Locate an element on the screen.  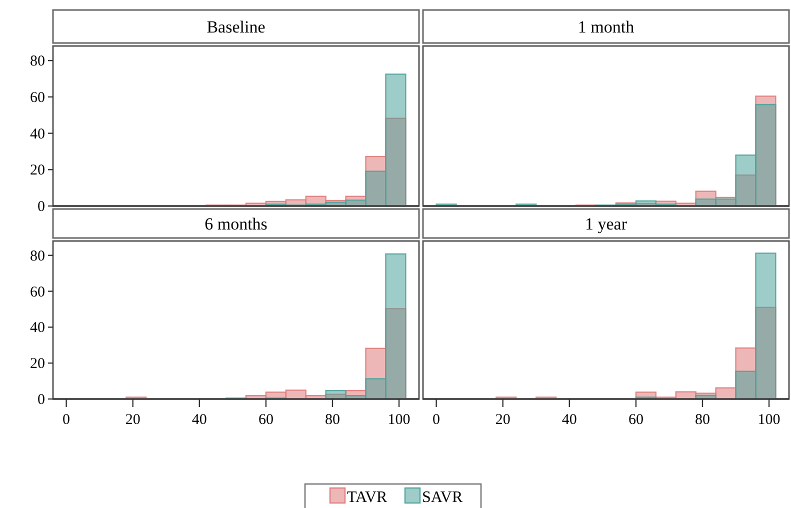
legend-label: SAVR is located at coordinates (442, 497).